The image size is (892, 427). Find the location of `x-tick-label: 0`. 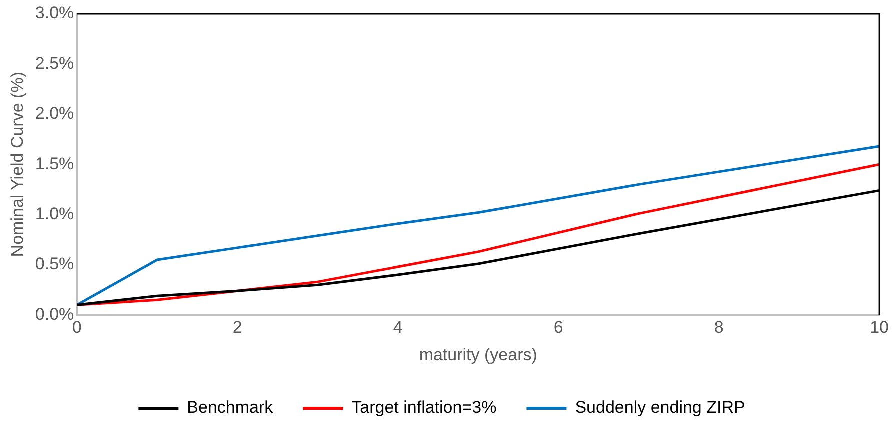

x-tick-label: 0 is located at coordinates (77, 328).